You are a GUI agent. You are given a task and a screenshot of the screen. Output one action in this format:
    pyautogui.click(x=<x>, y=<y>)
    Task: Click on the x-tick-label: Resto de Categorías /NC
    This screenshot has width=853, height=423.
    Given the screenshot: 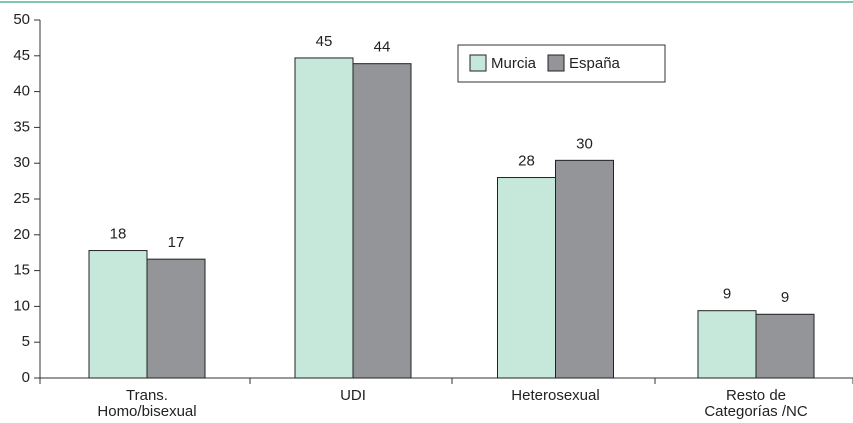 What is the action you would take?
    pyautogui.click(x=756, y=403)
    